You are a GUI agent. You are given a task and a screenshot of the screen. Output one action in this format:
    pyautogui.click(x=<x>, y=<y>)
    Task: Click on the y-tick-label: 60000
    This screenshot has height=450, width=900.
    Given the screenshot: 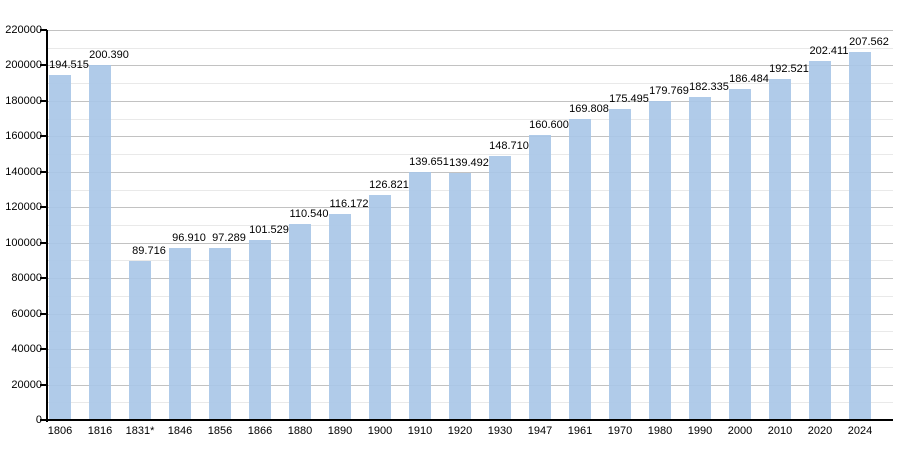 What is the action you would take?
    pyautogui.click(x=26, y=314)
    